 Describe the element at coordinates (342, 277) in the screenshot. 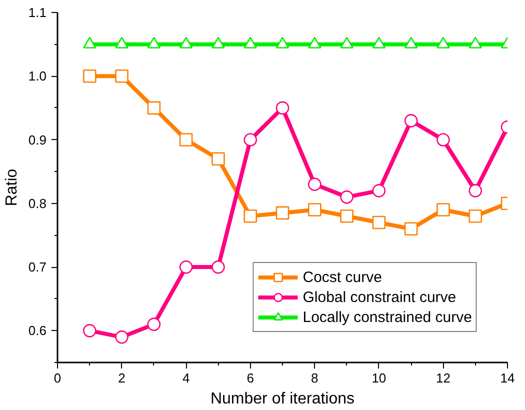

I see `legend-label: Cocst curve` at that location.